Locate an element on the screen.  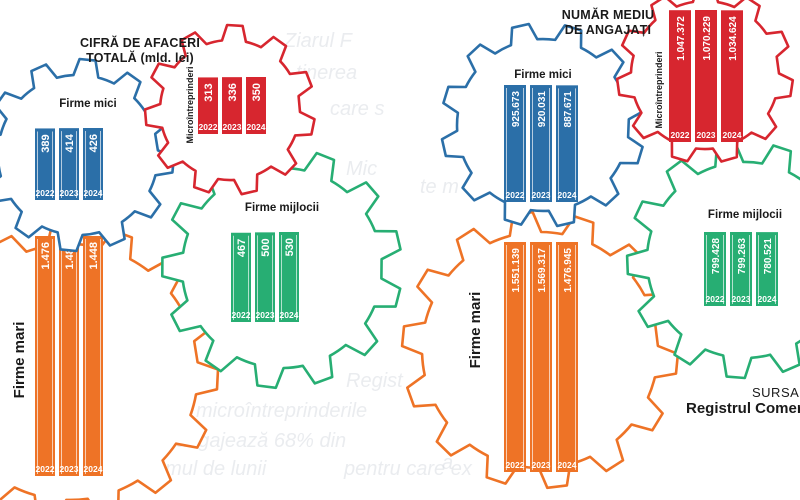
bg-text: pentru care ex is located at coordinates (408, 469).